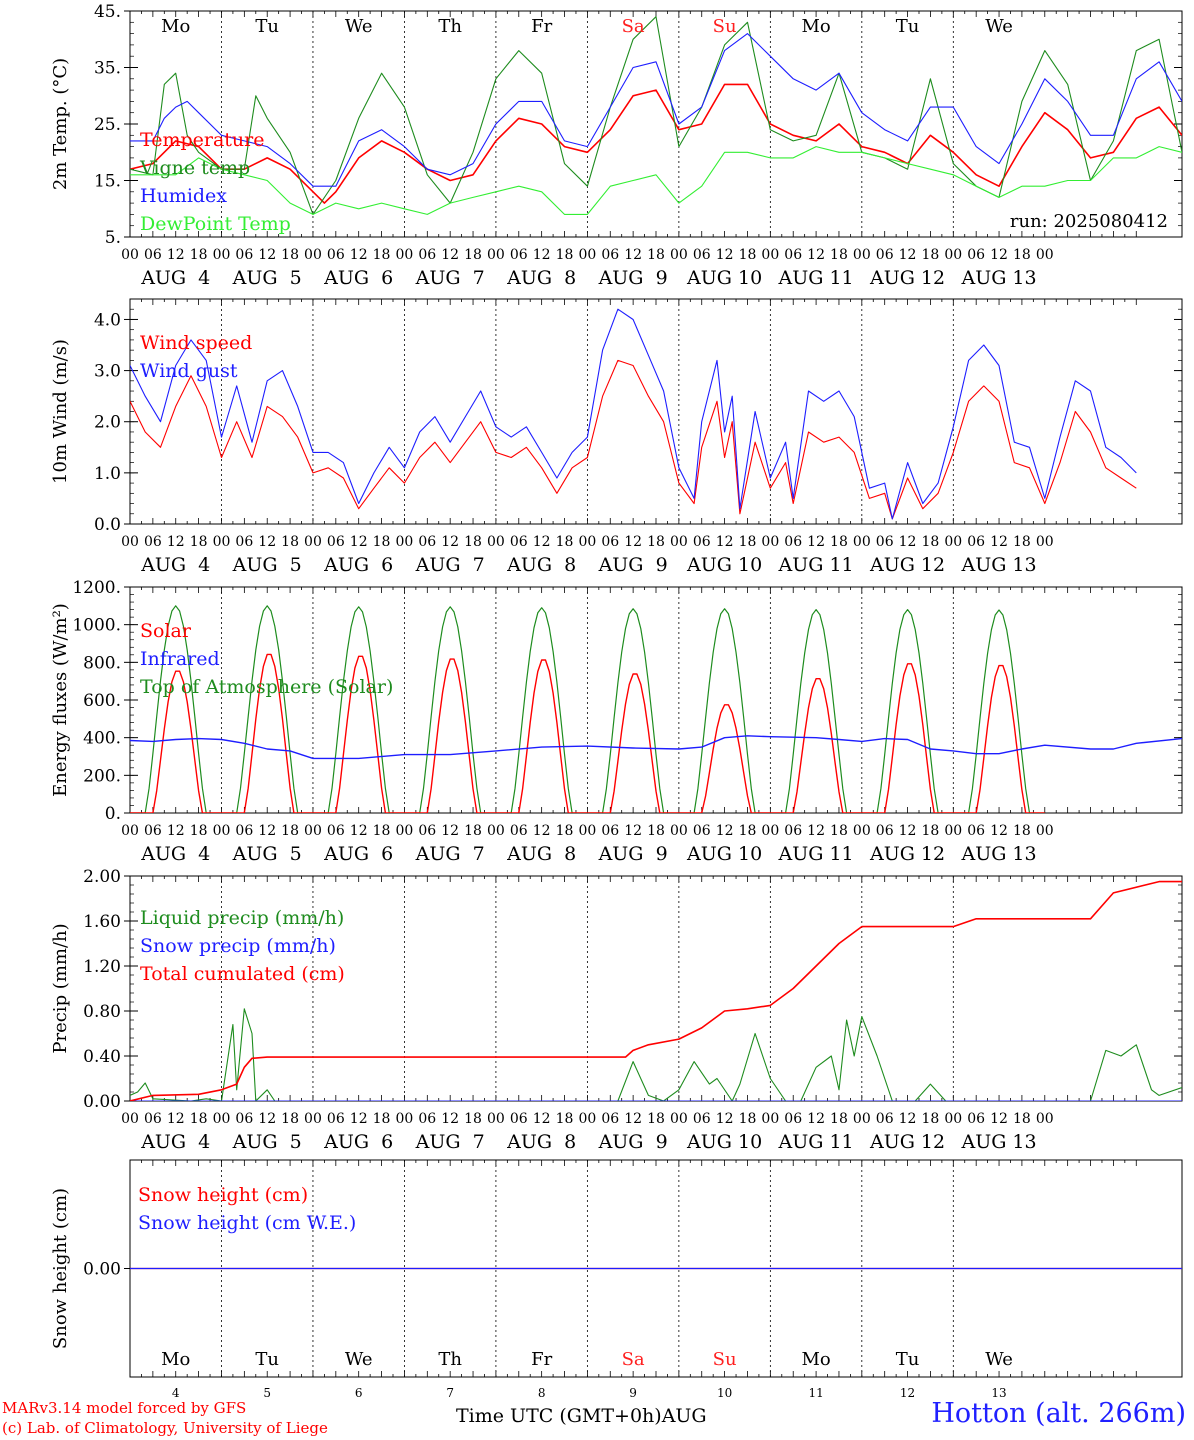 This screenshot has height=1440, width=1194. What do you see at coordinates (102, 663) in the screenshot?
I see `y-tick-label: 800.` at bounding box center [102, 663].